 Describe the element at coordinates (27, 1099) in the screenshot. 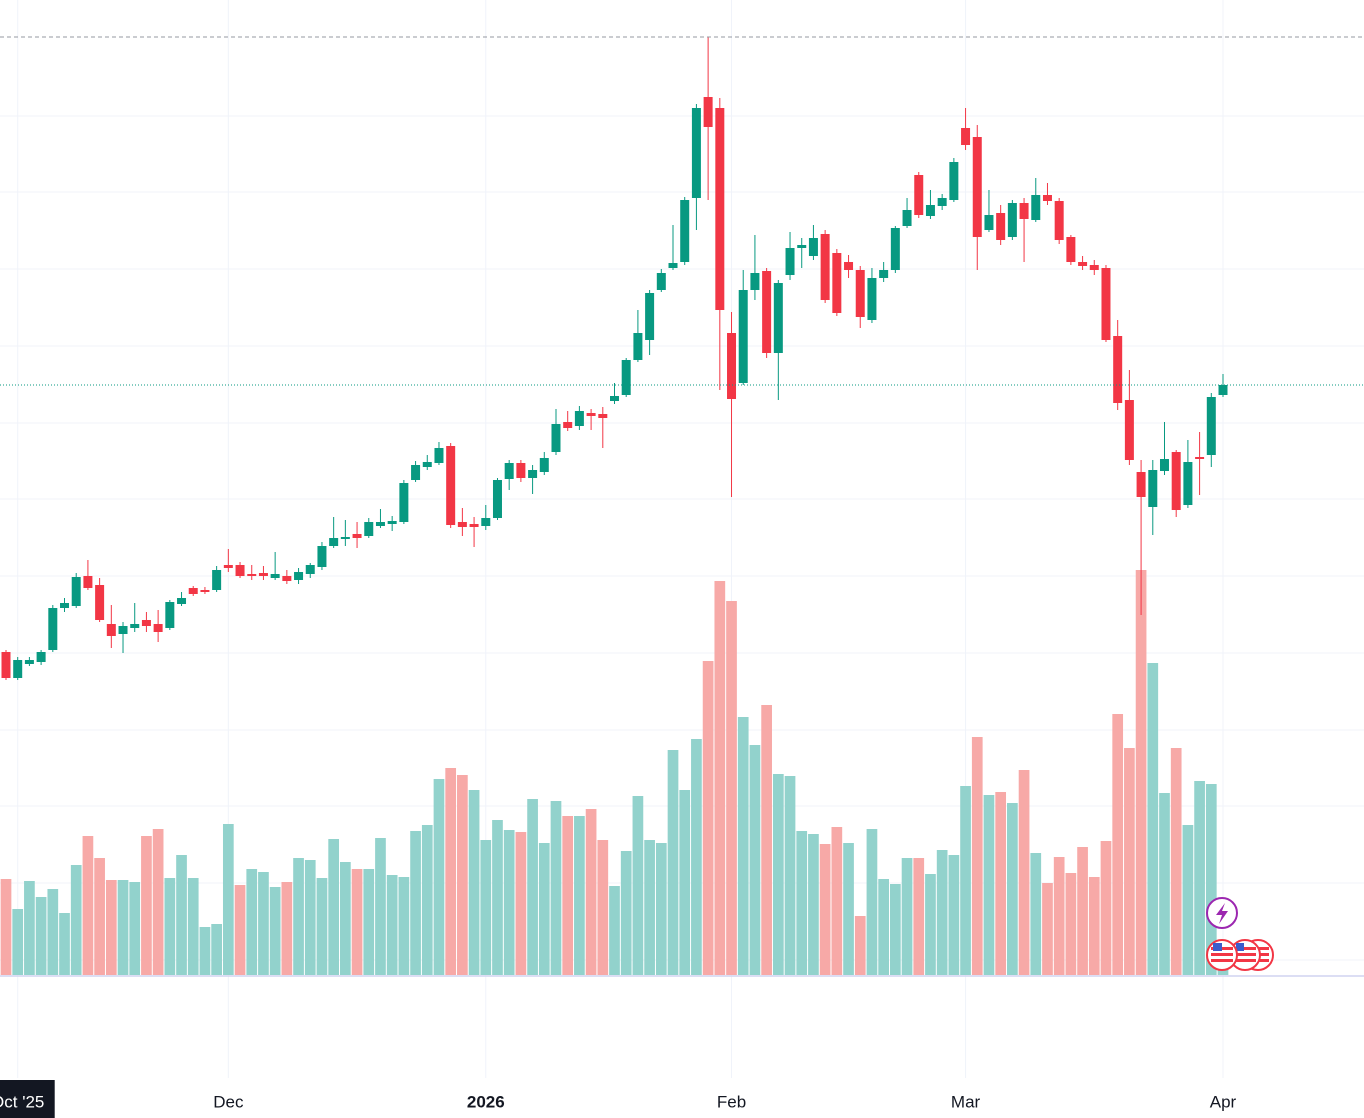

I see `crosshair-label-box` at that location.